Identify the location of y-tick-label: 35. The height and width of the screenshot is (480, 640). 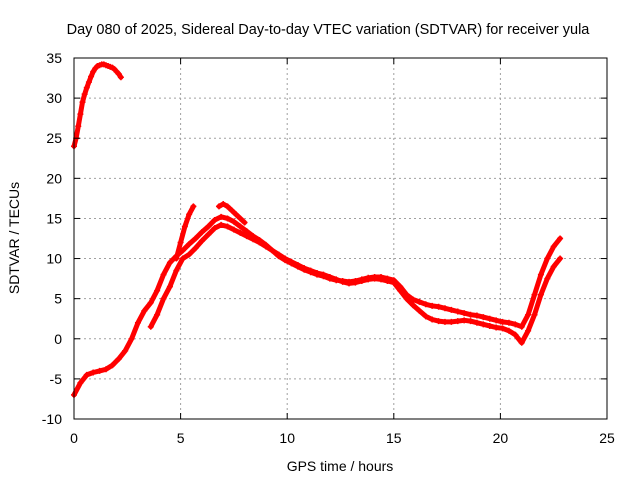
(54, 58).